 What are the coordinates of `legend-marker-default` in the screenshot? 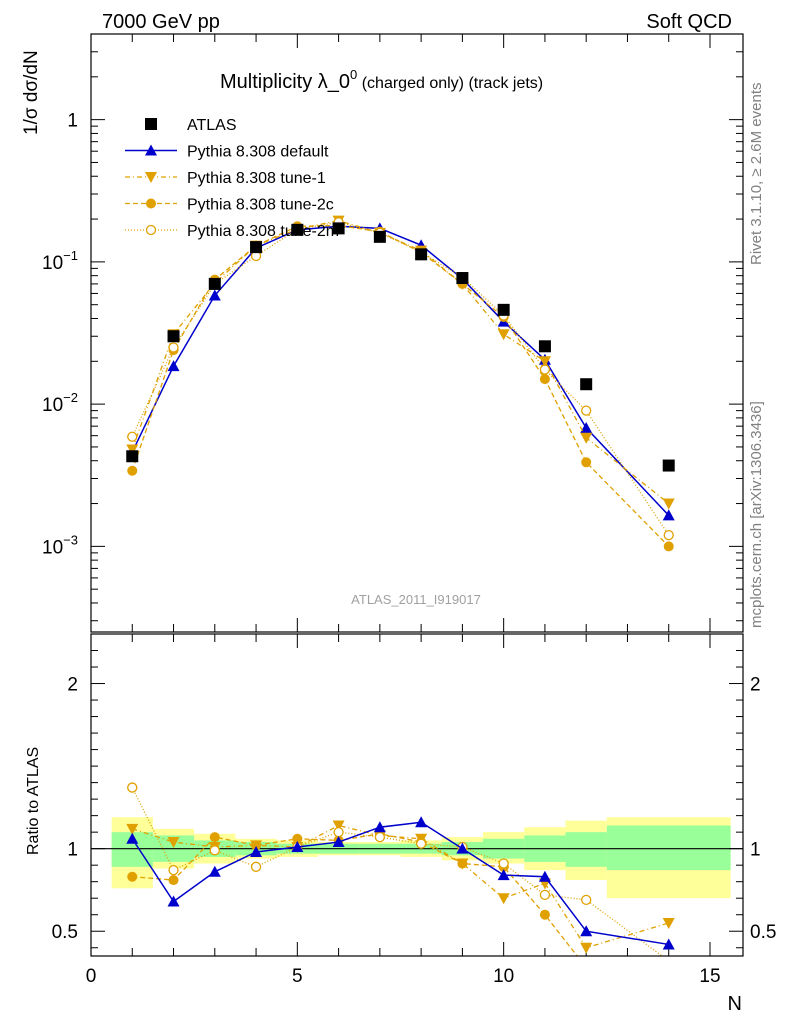 It's located at (151, 150).